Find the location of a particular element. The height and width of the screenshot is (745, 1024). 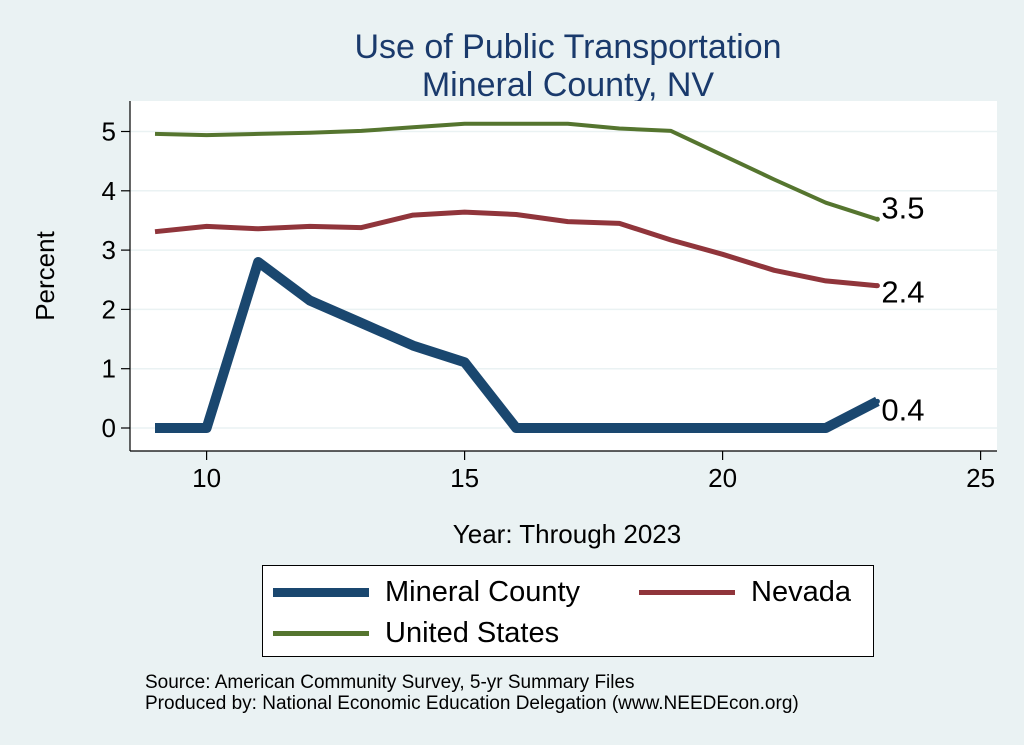

legend-label: United States is located at coordinates (472, 633).